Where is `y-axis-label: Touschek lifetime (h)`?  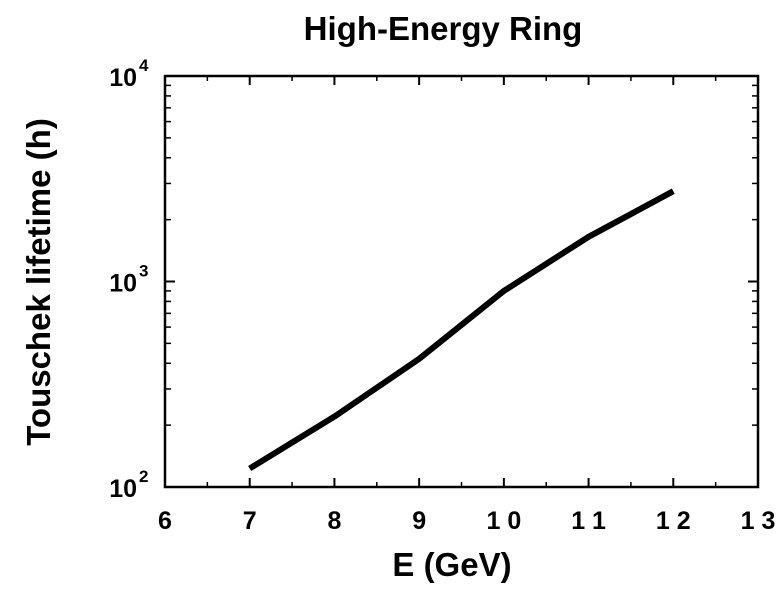
y-axis-label: Touschek lifetime (h) is located at coordinates (38, 282).